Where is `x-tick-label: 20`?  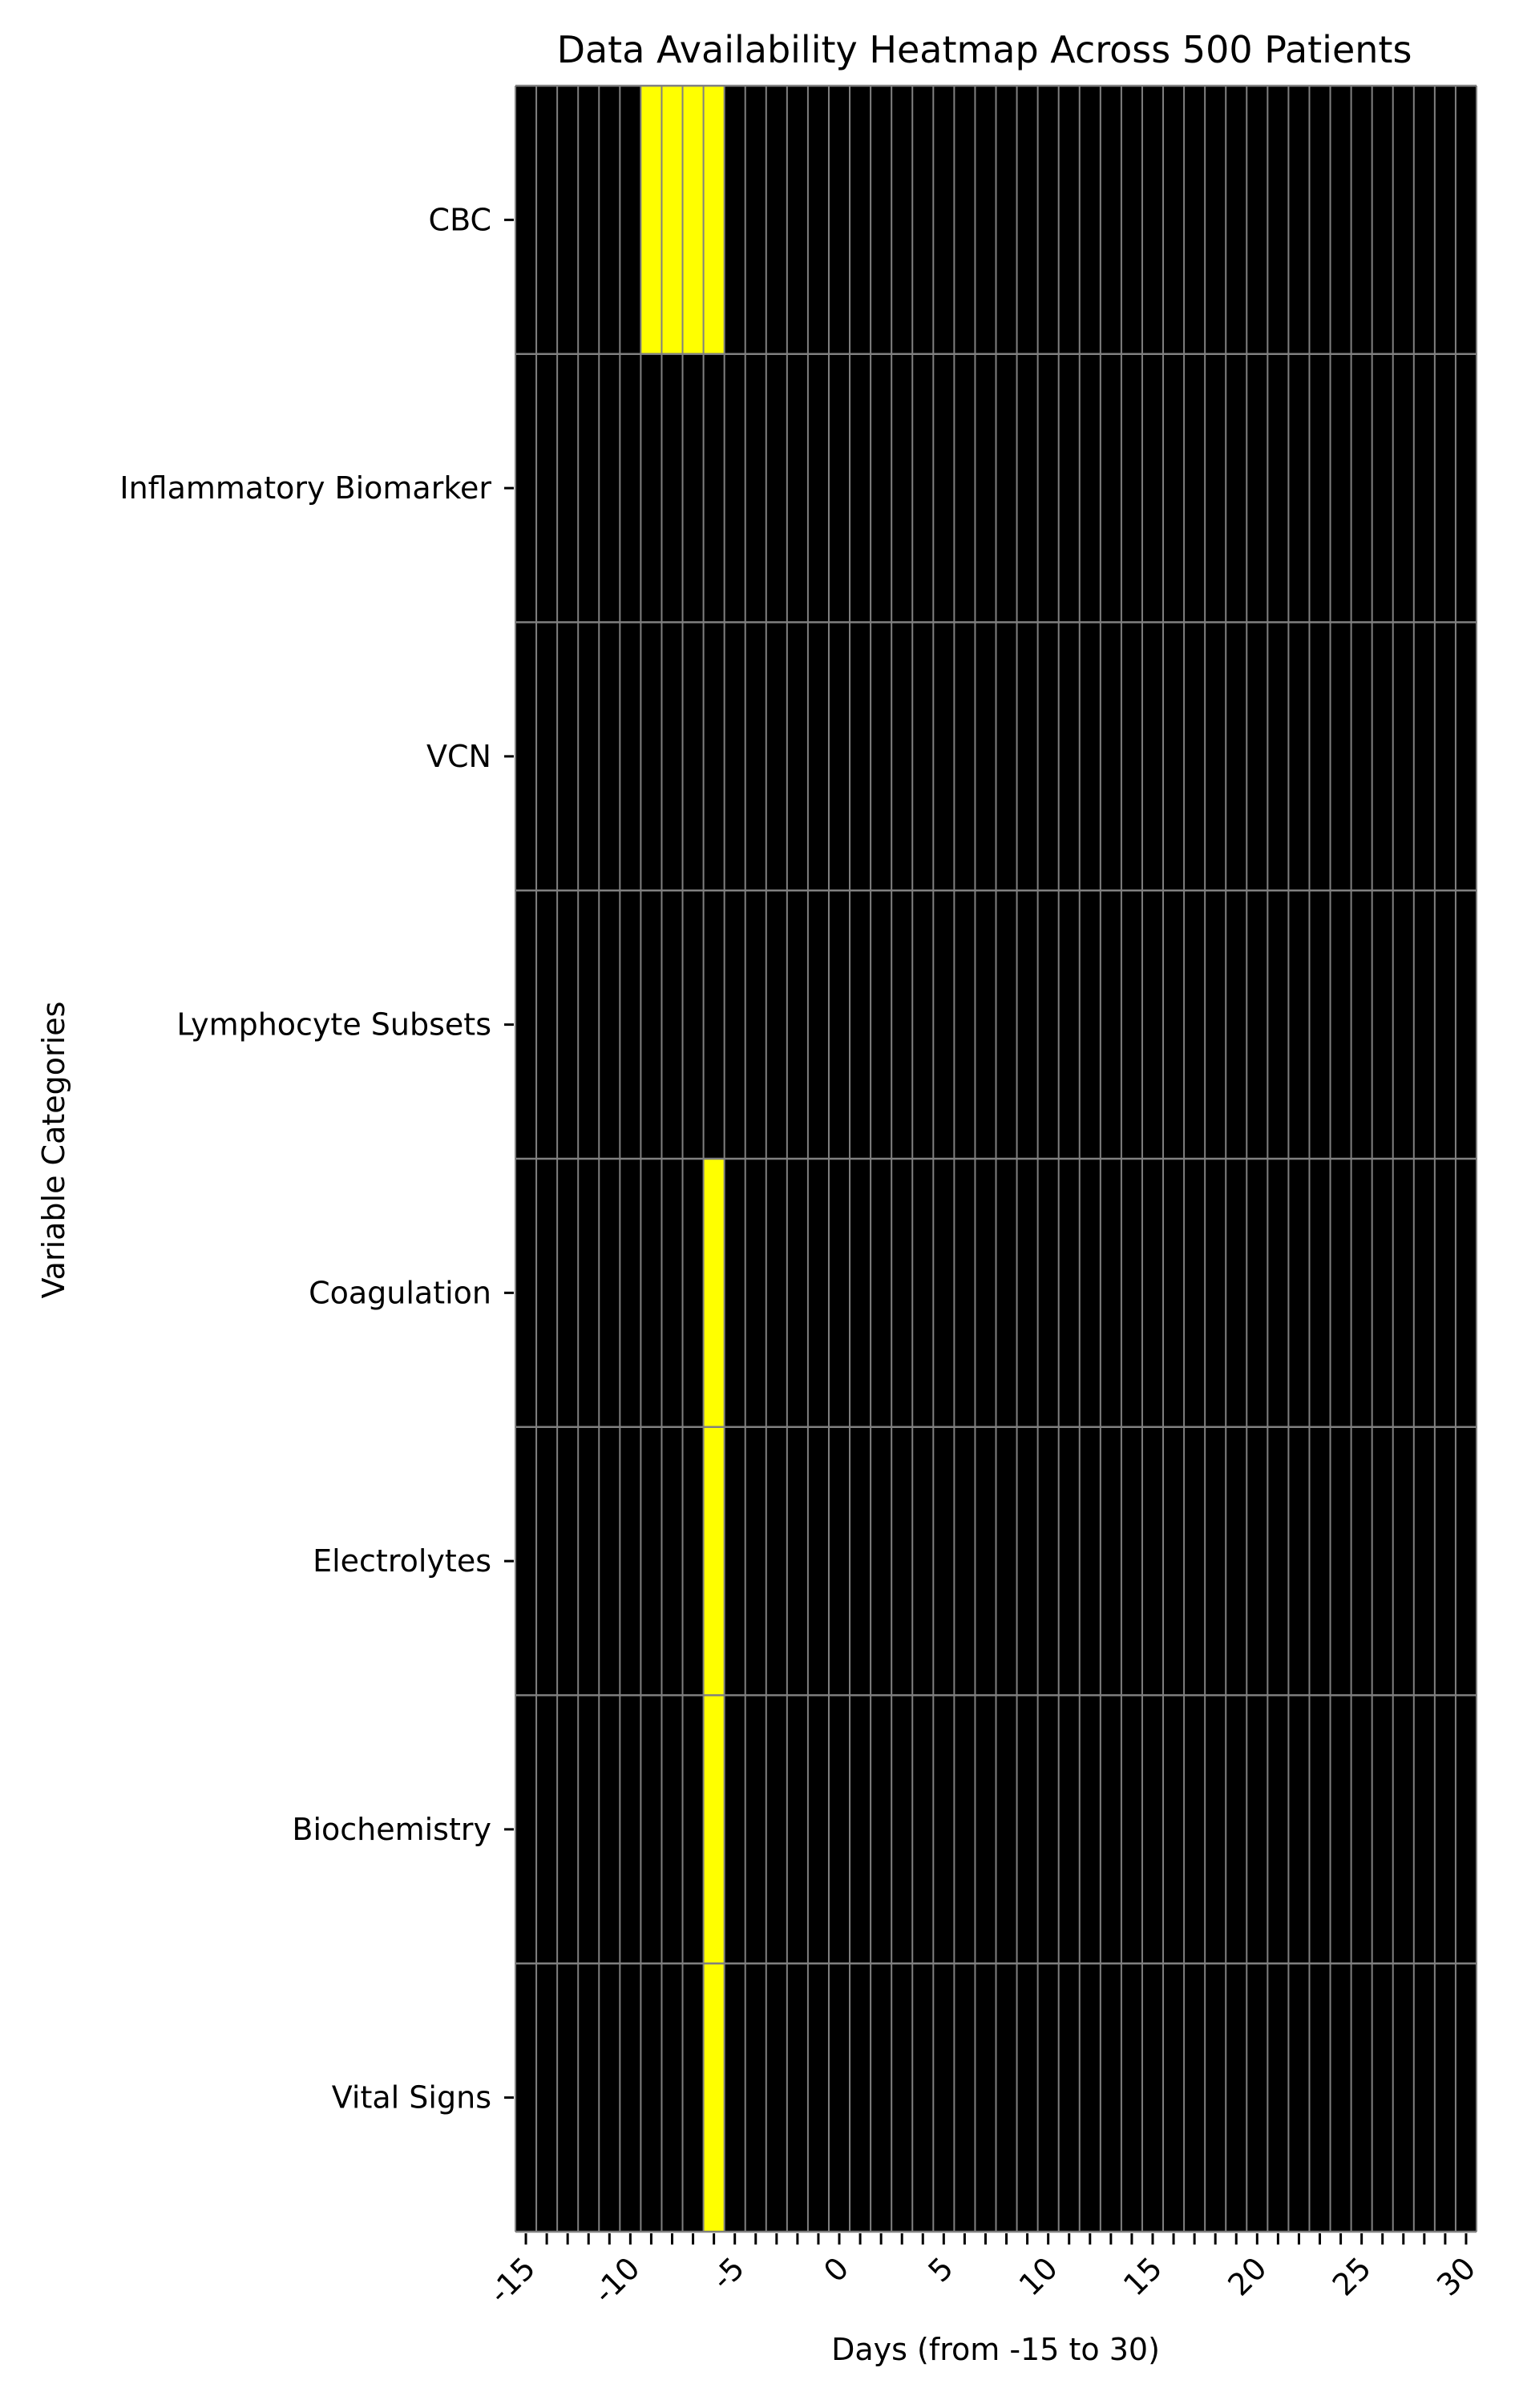 x-tick-label: 20 is located at coordinates (1247, 2276).